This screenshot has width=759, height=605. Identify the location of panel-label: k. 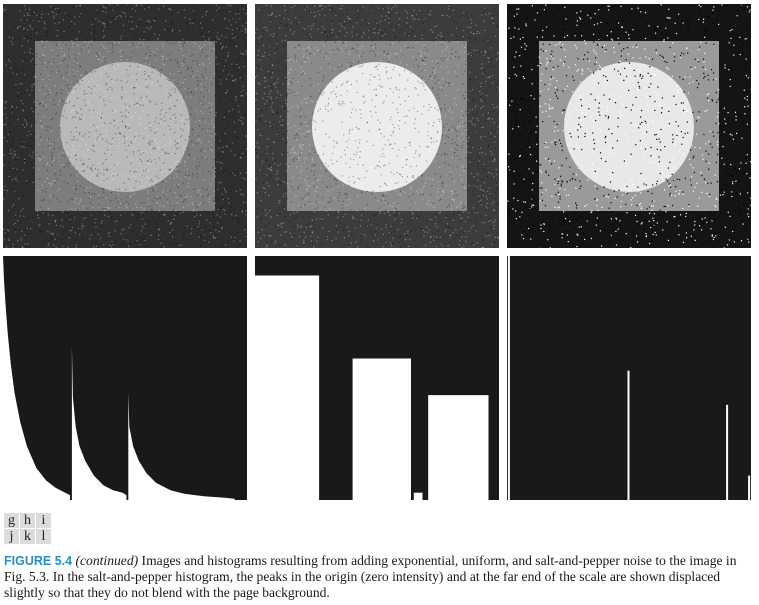
(27, 536).